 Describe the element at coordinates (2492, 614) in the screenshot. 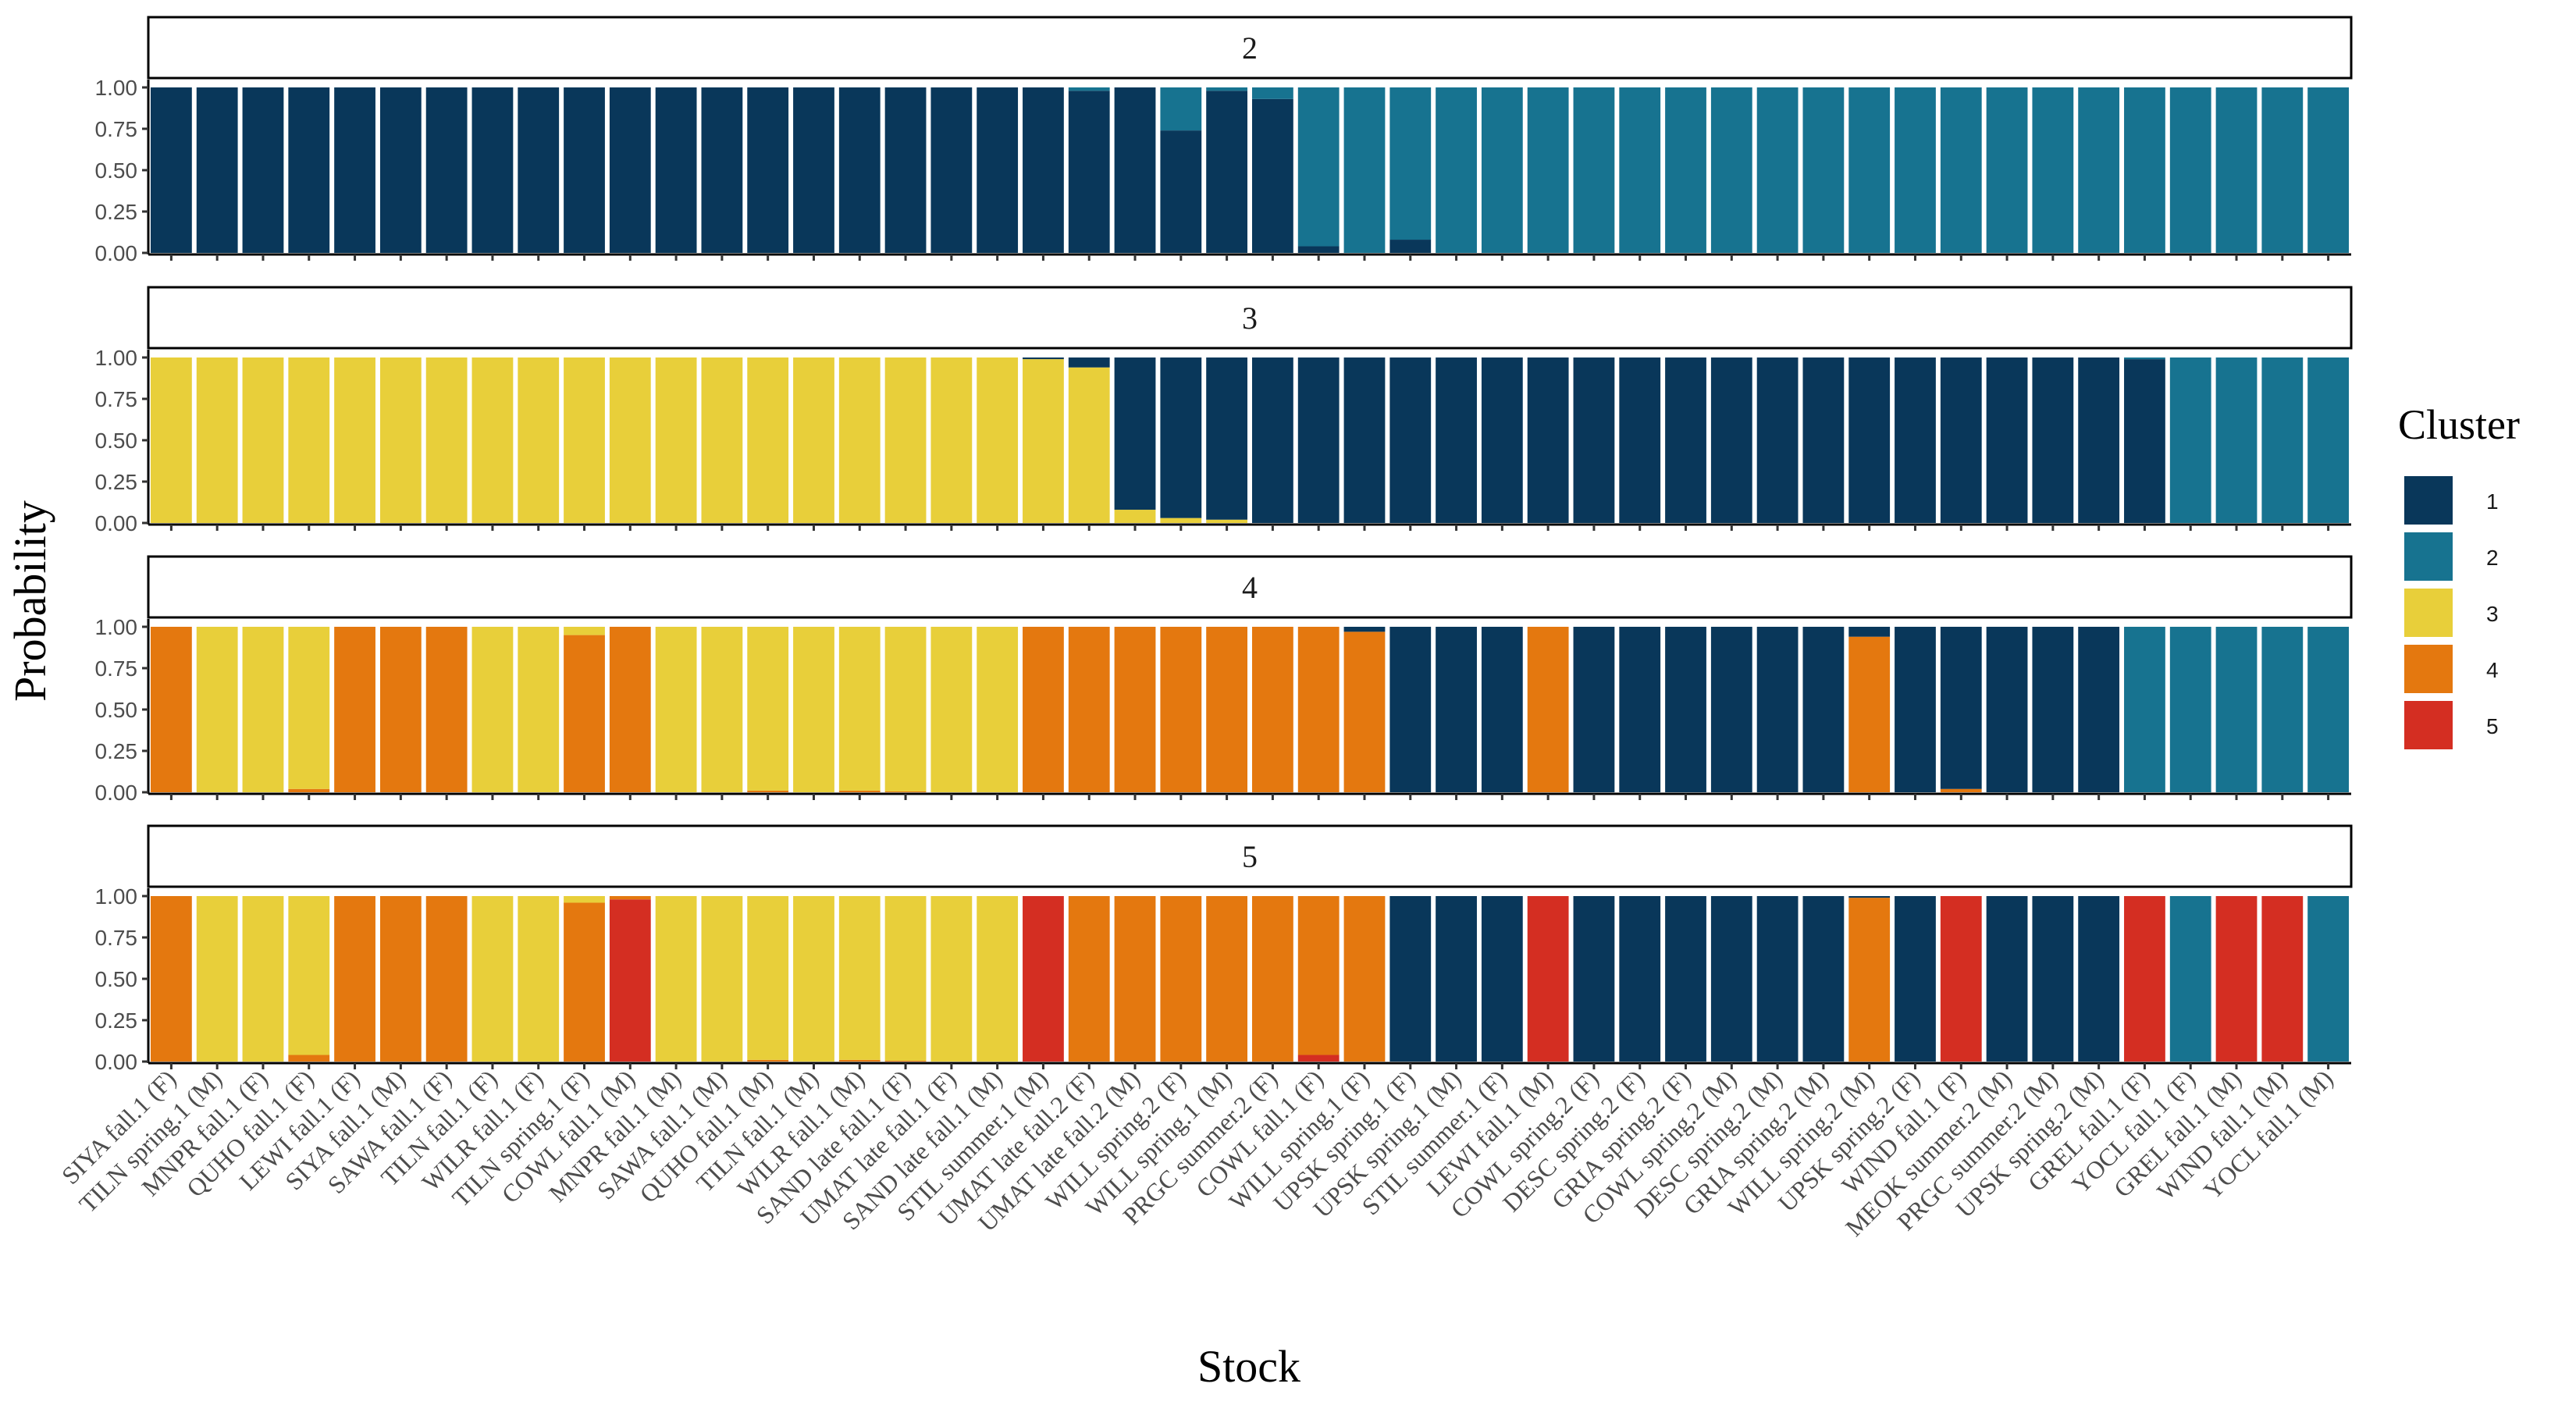

I see `legend-label: 3` at that location.